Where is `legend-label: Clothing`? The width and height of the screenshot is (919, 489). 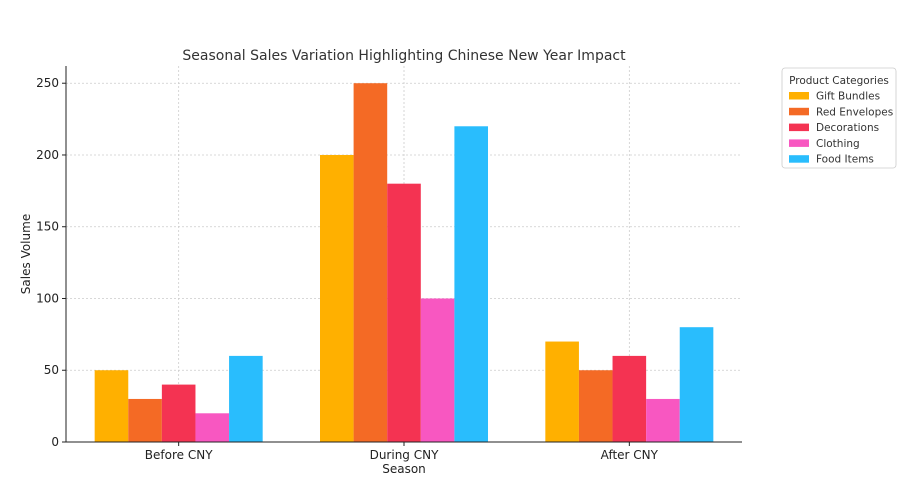
legend-label: Clothing is located at coordinates (838, 144).